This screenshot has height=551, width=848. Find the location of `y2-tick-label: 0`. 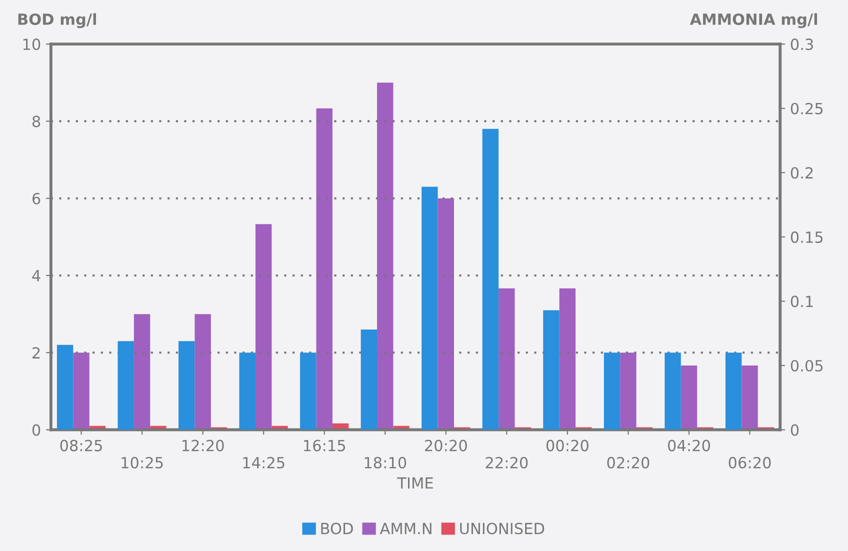

y2-tick-label: 0 is located at coordinates (794, 430).